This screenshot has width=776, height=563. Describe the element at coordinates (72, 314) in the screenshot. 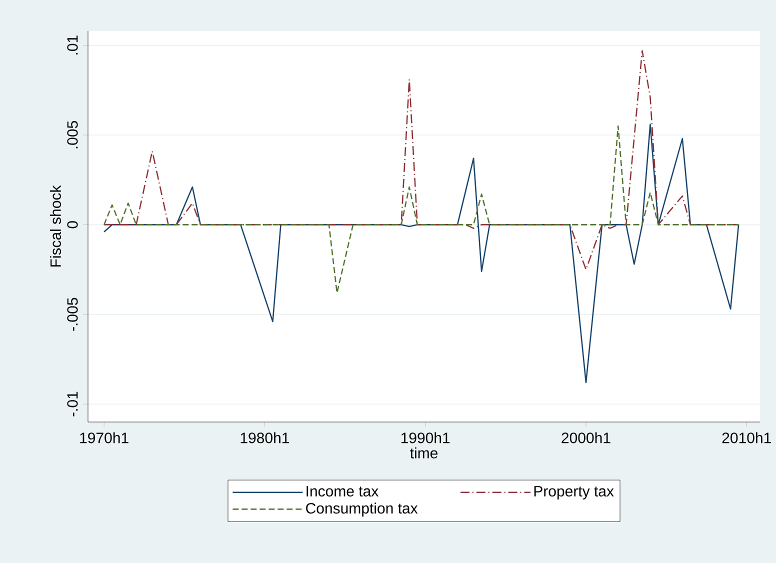

I see `y-tick-label: -.005` at that location.